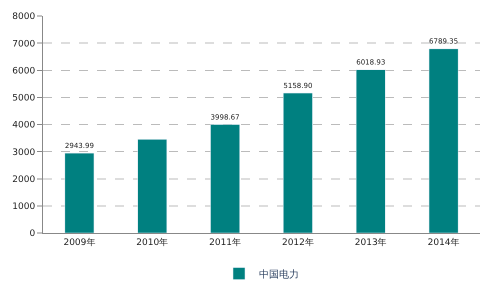 This screenshot has height=300, width=500. Describe the element at coordinates (24, 153) in the screenshot. I see `y-tick-label: 3000` at that location.